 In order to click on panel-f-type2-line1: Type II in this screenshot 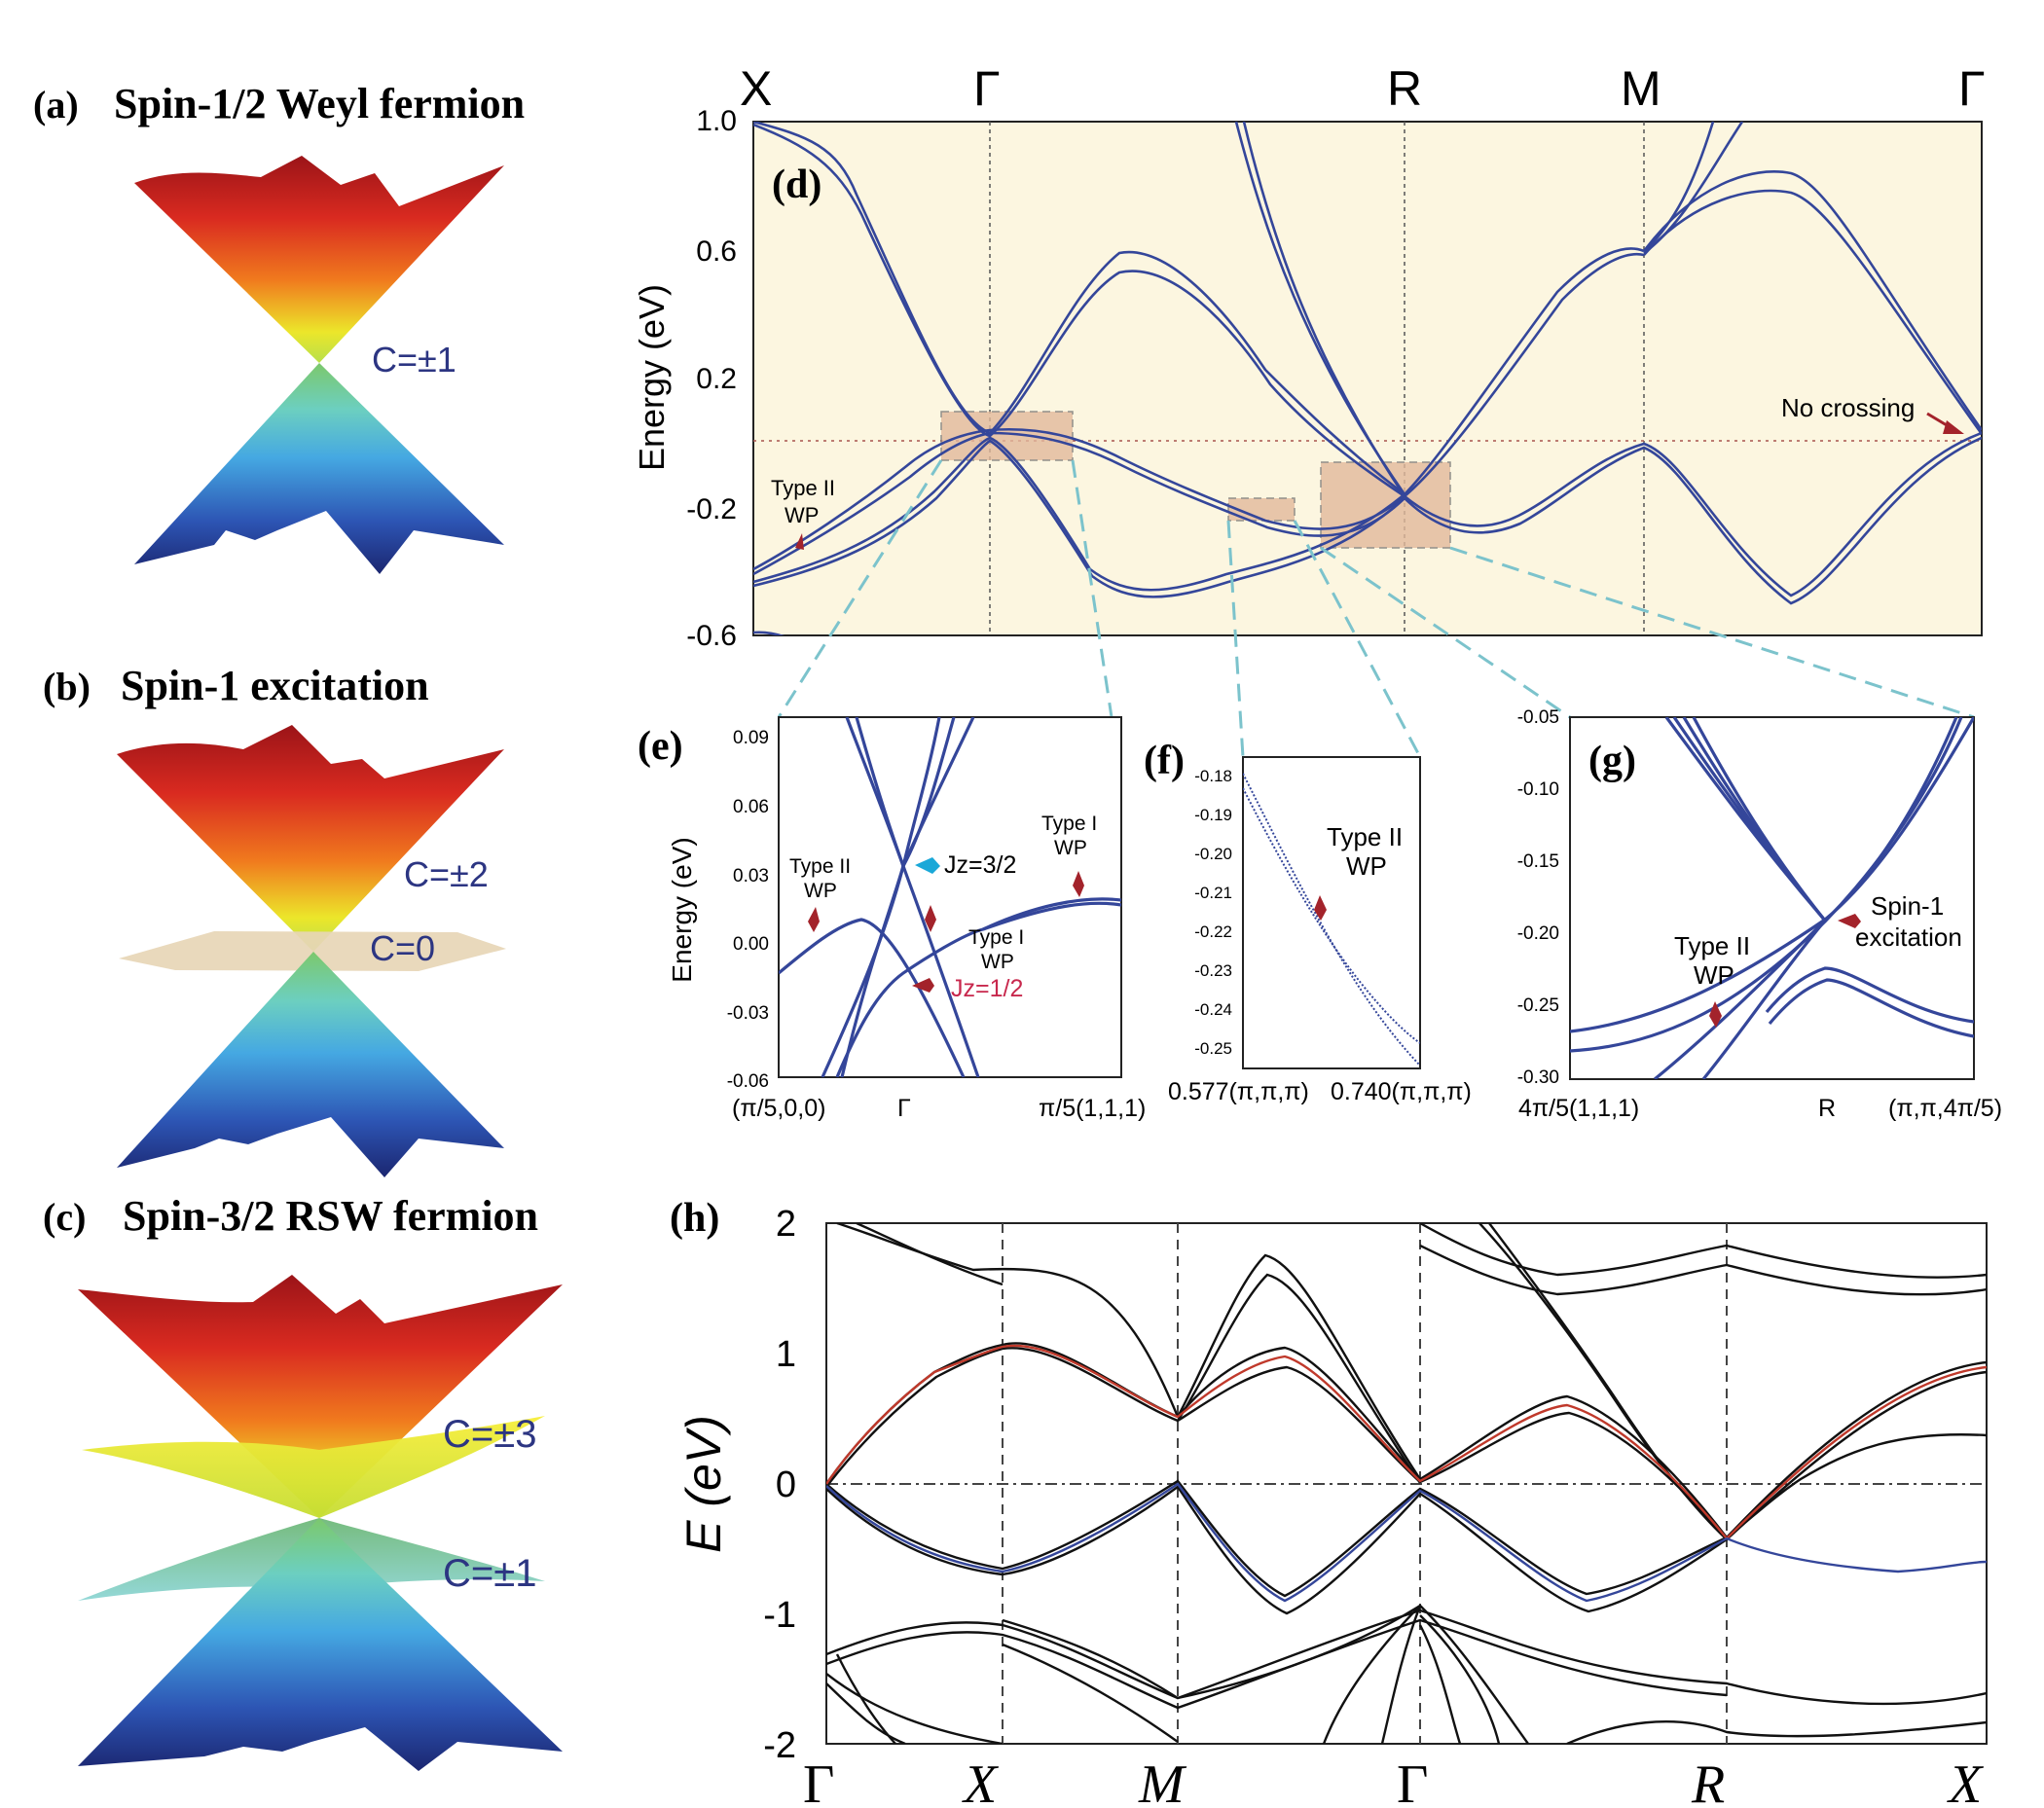, I will do `click(1365, 836)`.